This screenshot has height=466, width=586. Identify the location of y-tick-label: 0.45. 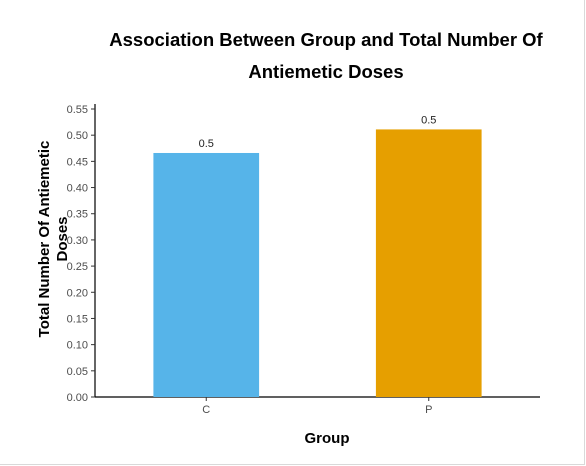
(77, 162).